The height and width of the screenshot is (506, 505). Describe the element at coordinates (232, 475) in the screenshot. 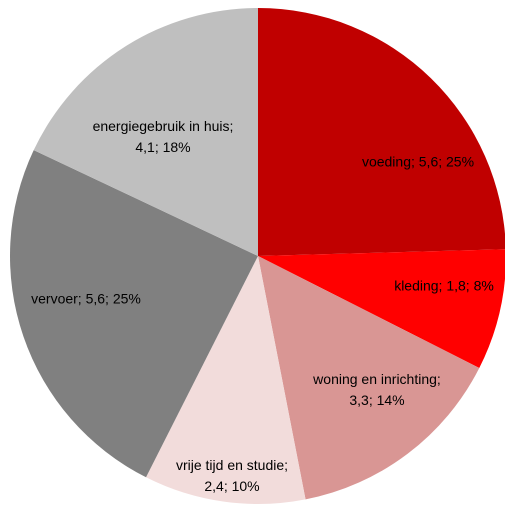

I see `data-label: vrije tijd en studie; 2,4; 10%` at that location.